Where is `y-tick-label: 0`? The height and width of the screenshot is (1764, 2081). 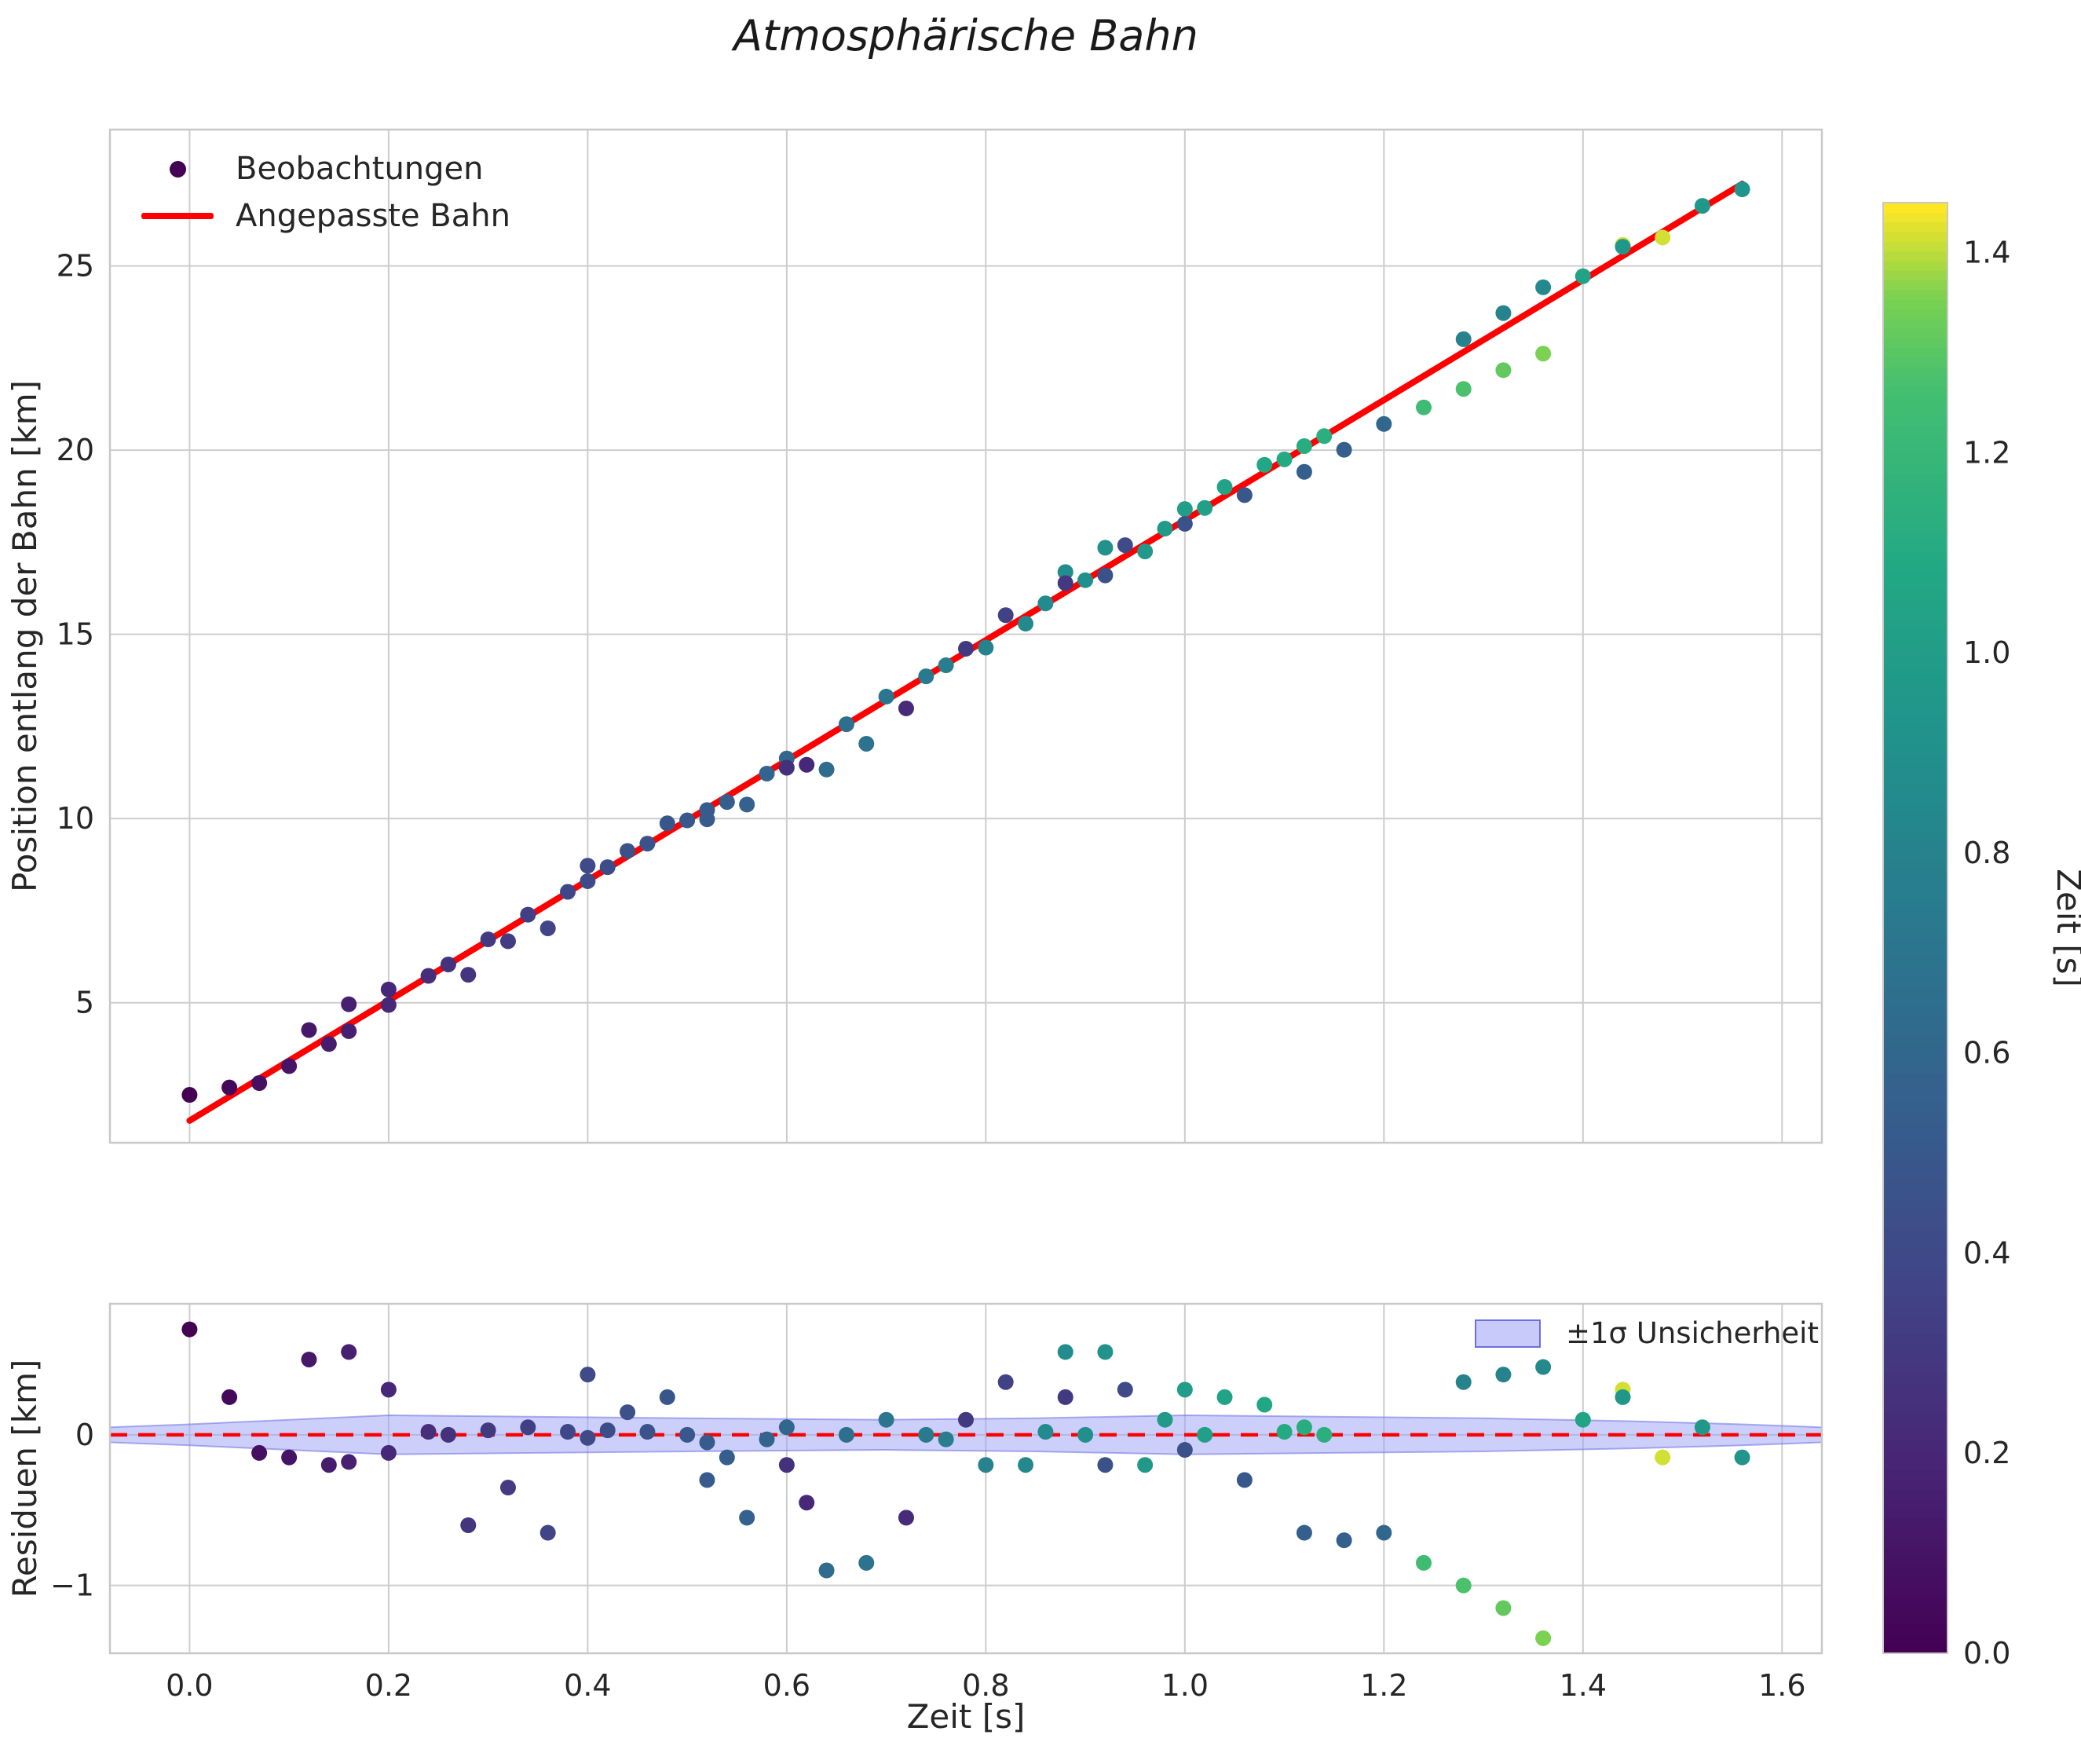
y-tick-label: 0 is located at coordinates (84, 1435).